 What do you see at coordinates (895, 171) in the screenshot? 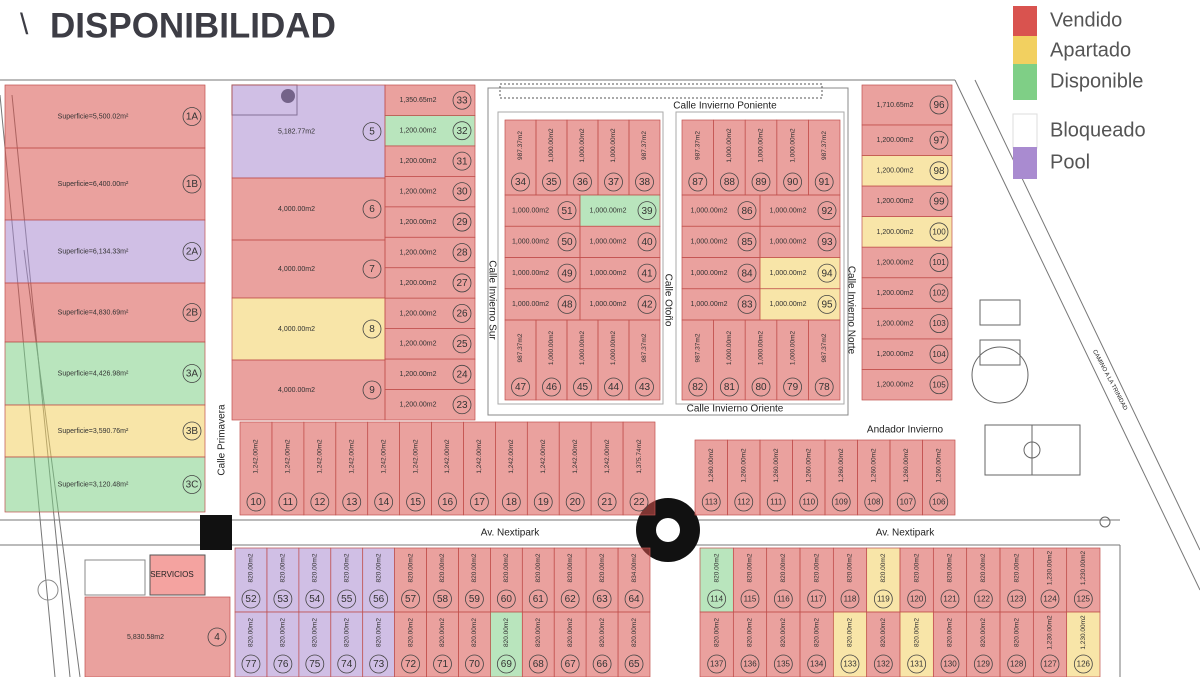
I see `lot-size: 1,200.00m2` at bounding box center [895, 171].